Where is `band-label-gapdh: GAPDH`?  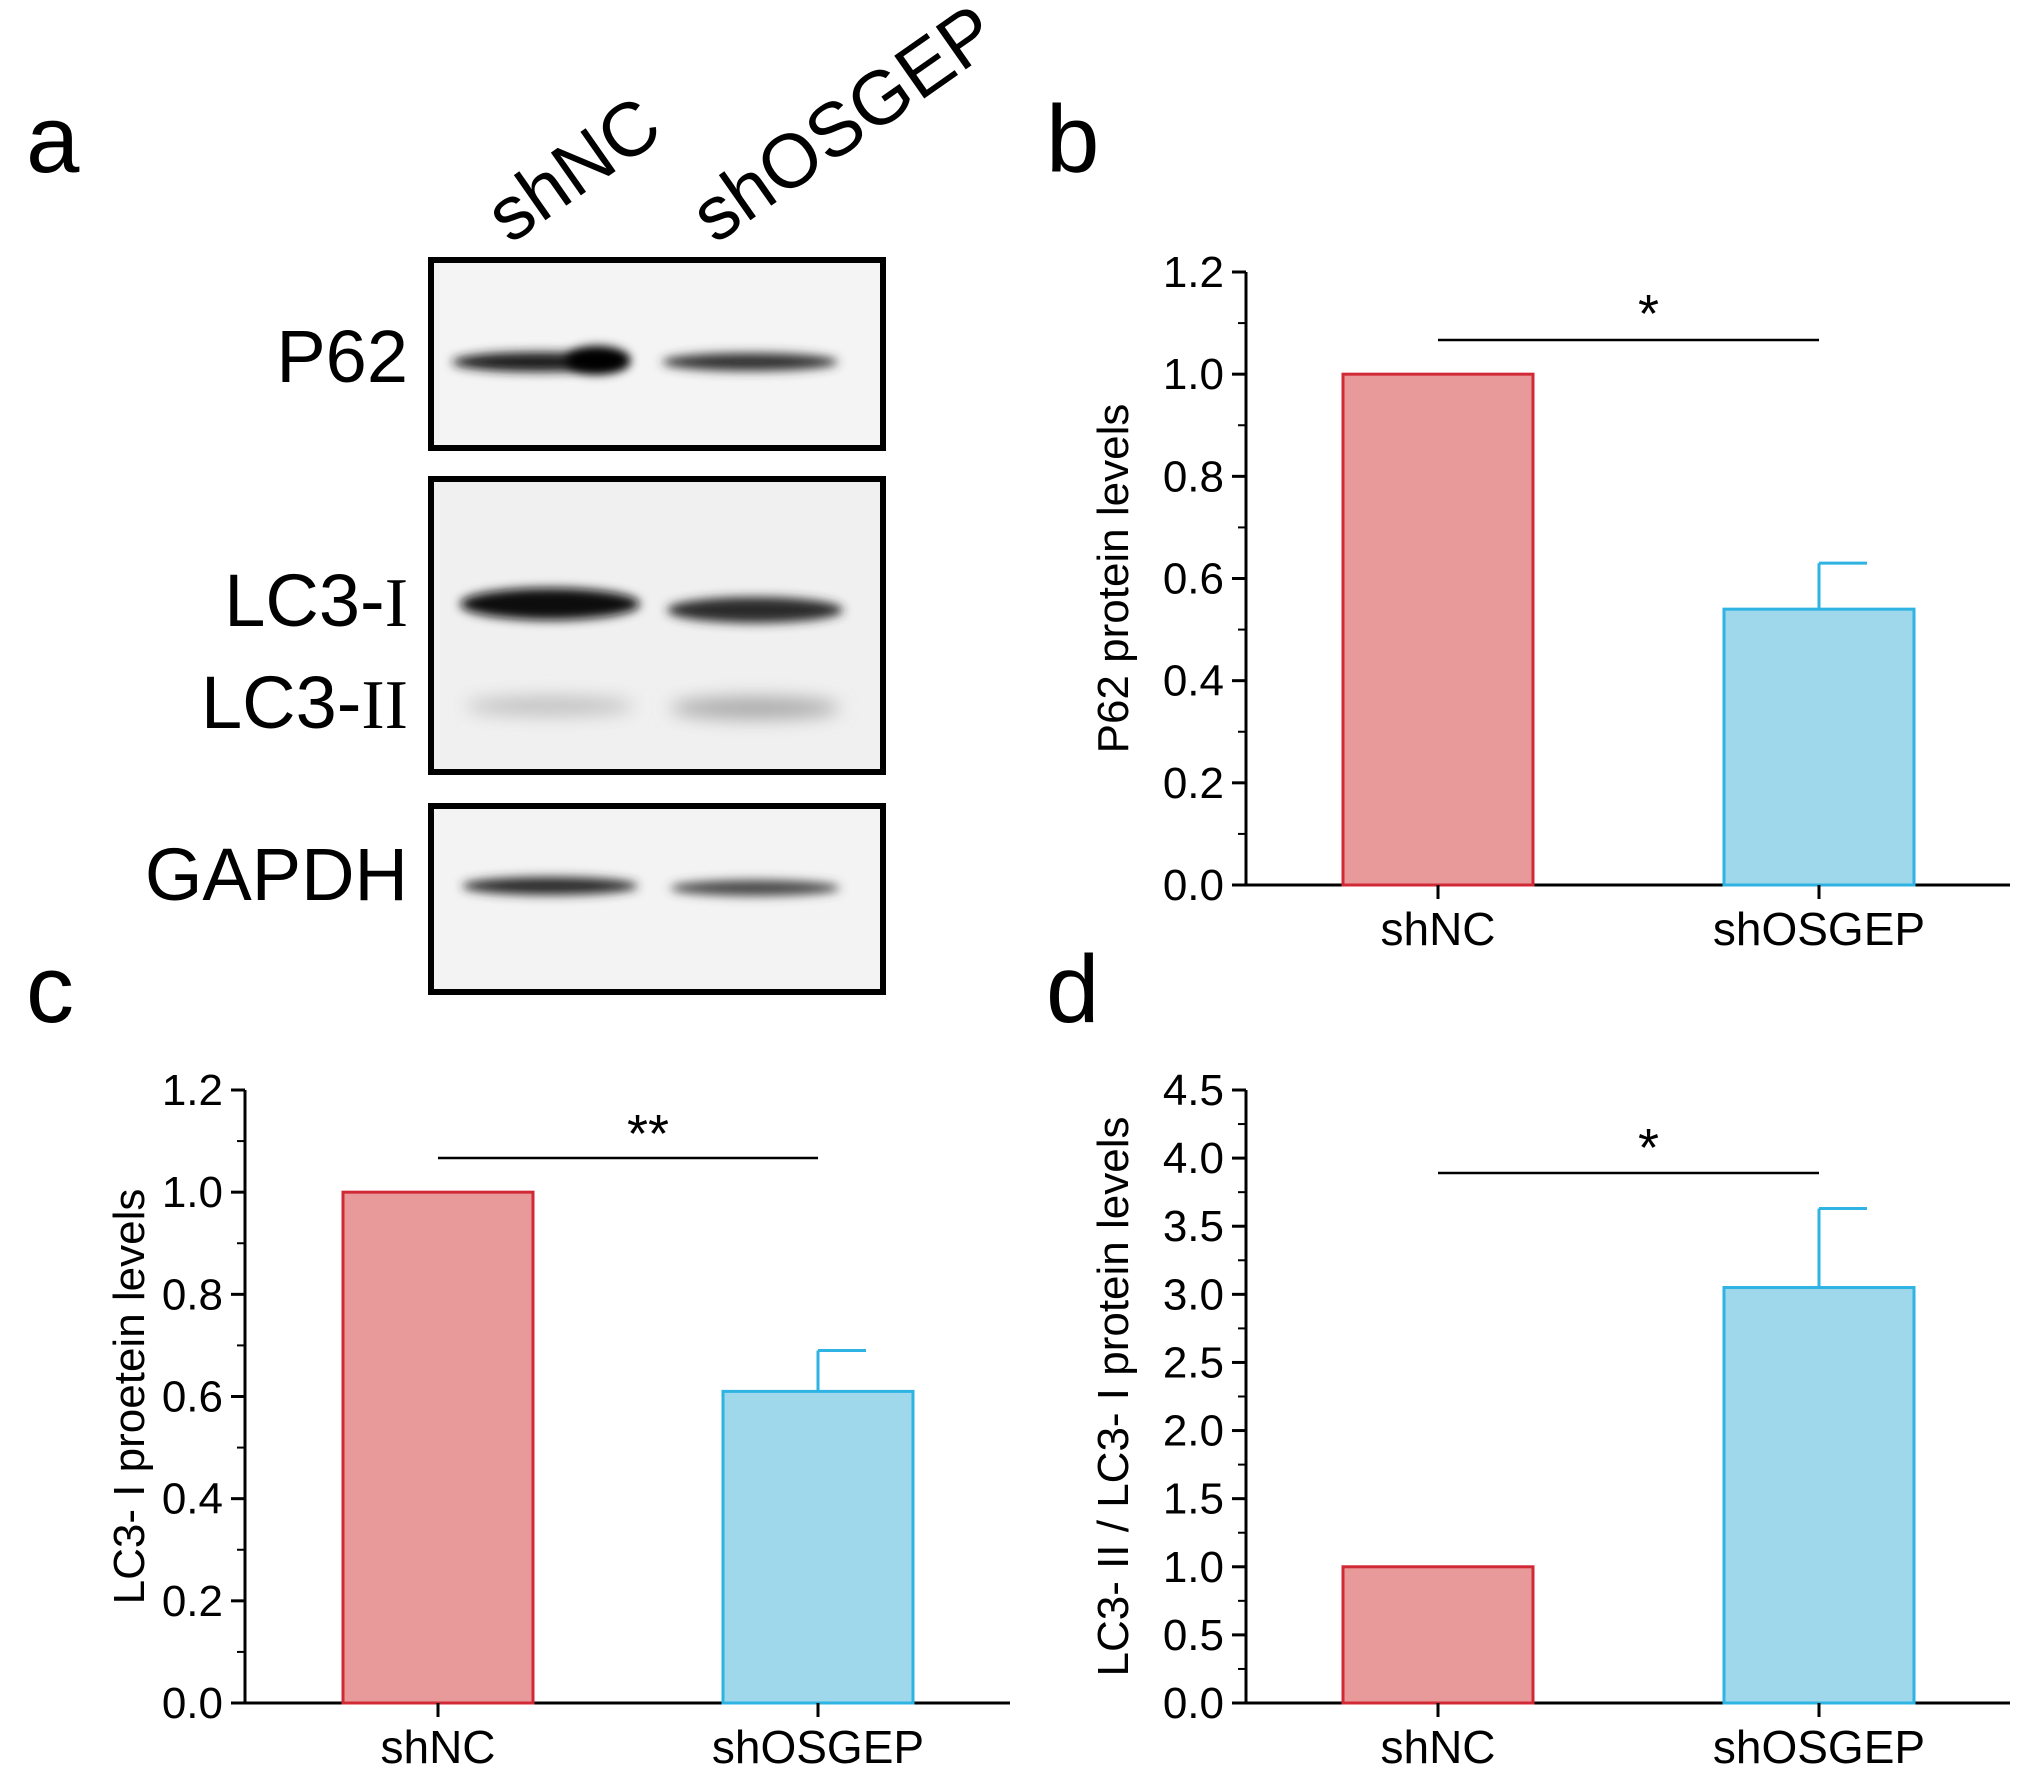
band-label-gapdh: GAPDH is located at coordinates (276, 874).